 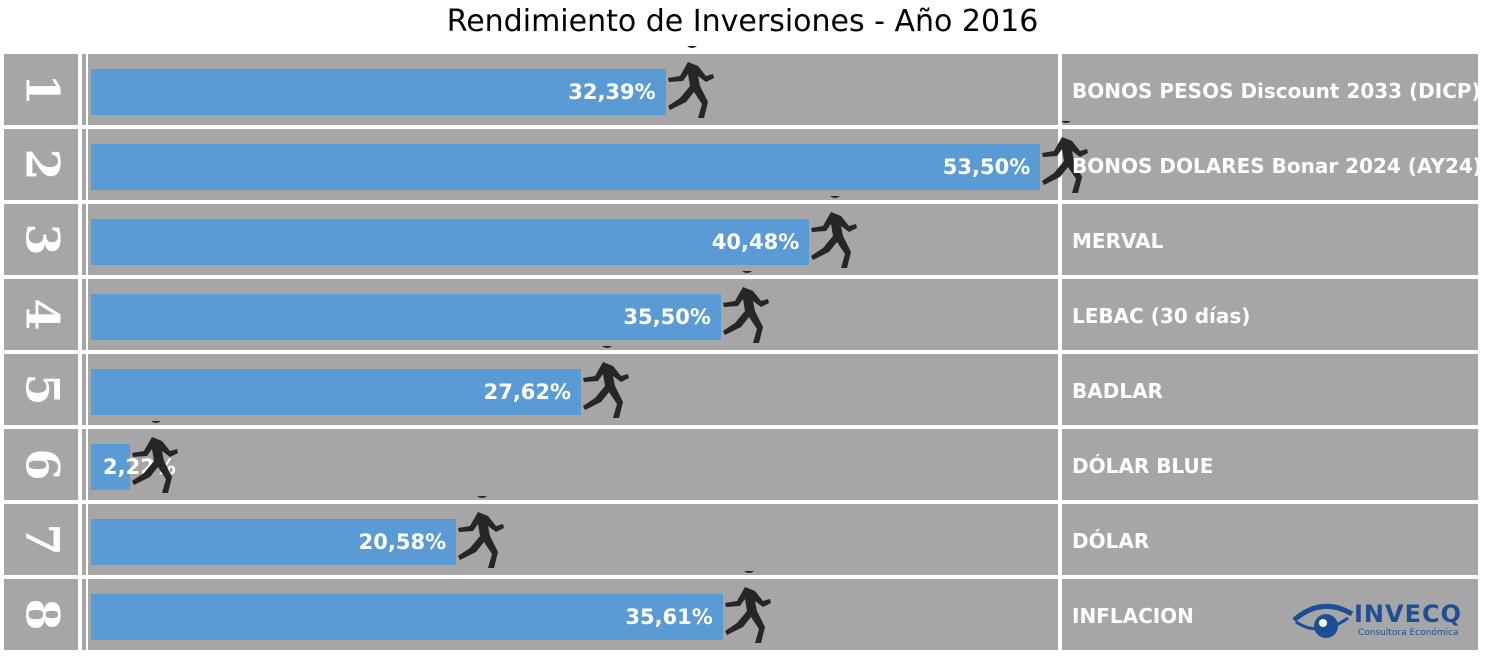 I want to click on category-label: BONOS PESOS Discount 2033 (DICP), so click(x=1276, y=91).